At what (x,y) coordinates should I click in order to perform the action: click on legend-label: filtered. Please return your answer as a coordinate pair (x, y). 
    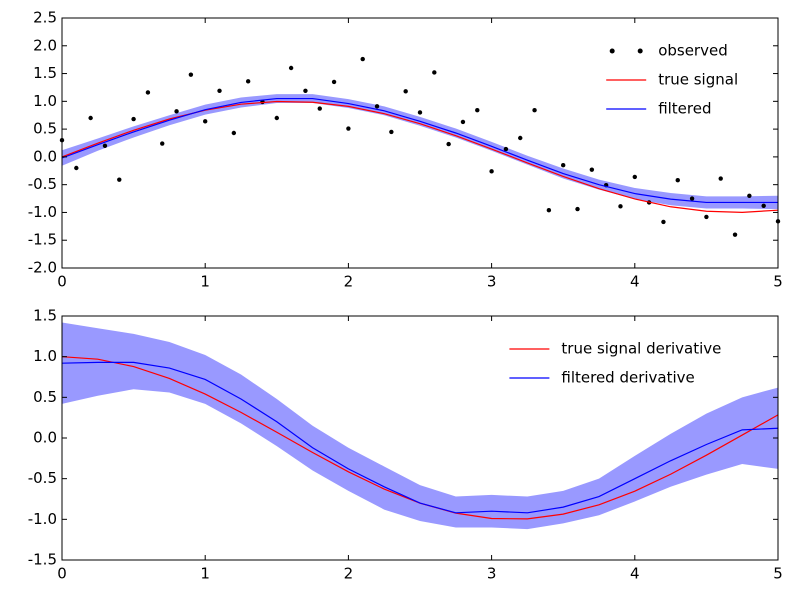
    Looking at the image, I should click on (684, 109).